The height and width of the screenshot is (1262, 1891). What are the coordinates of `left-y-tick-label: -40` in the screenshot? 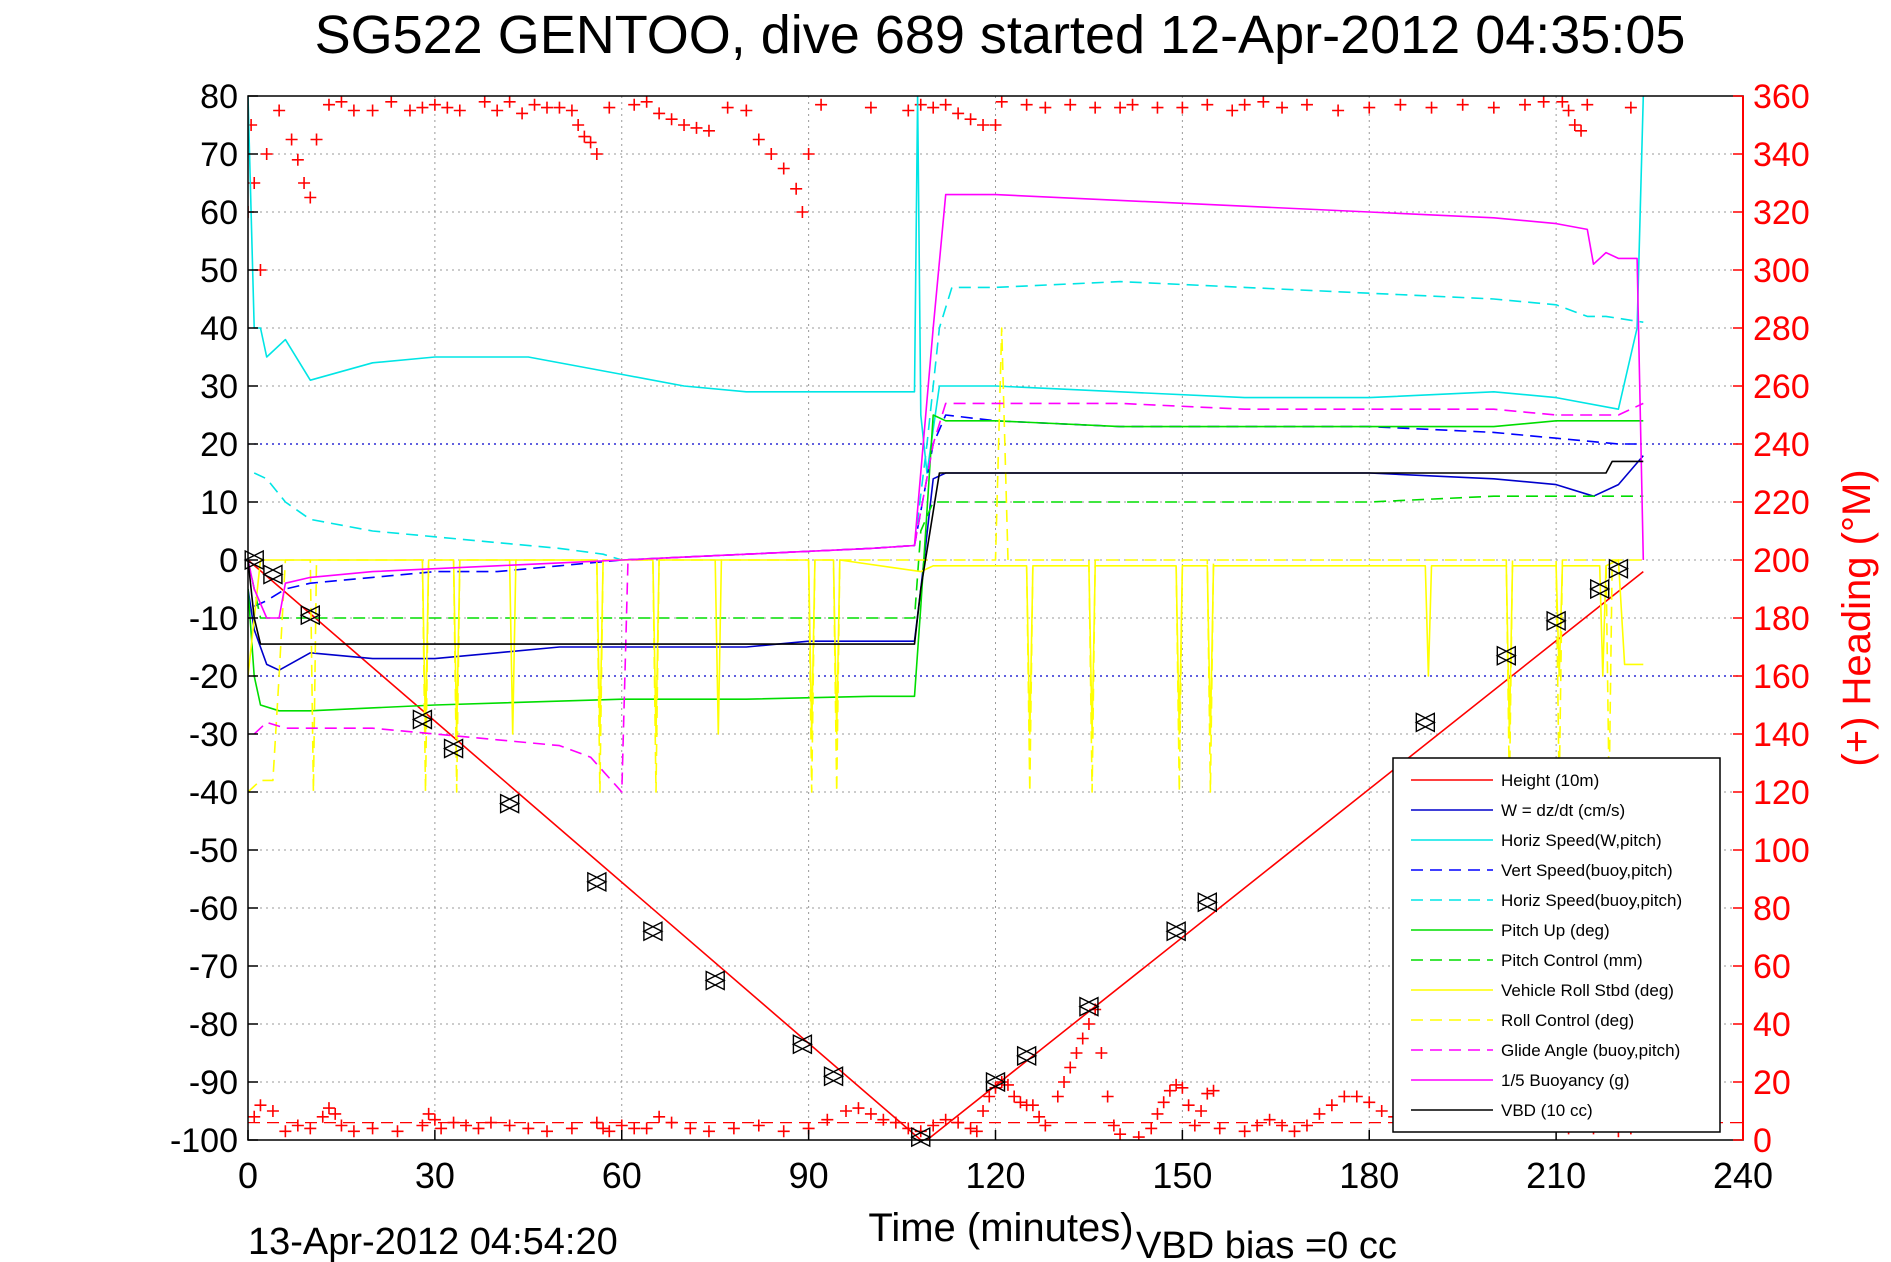 It's located at (213, 793).